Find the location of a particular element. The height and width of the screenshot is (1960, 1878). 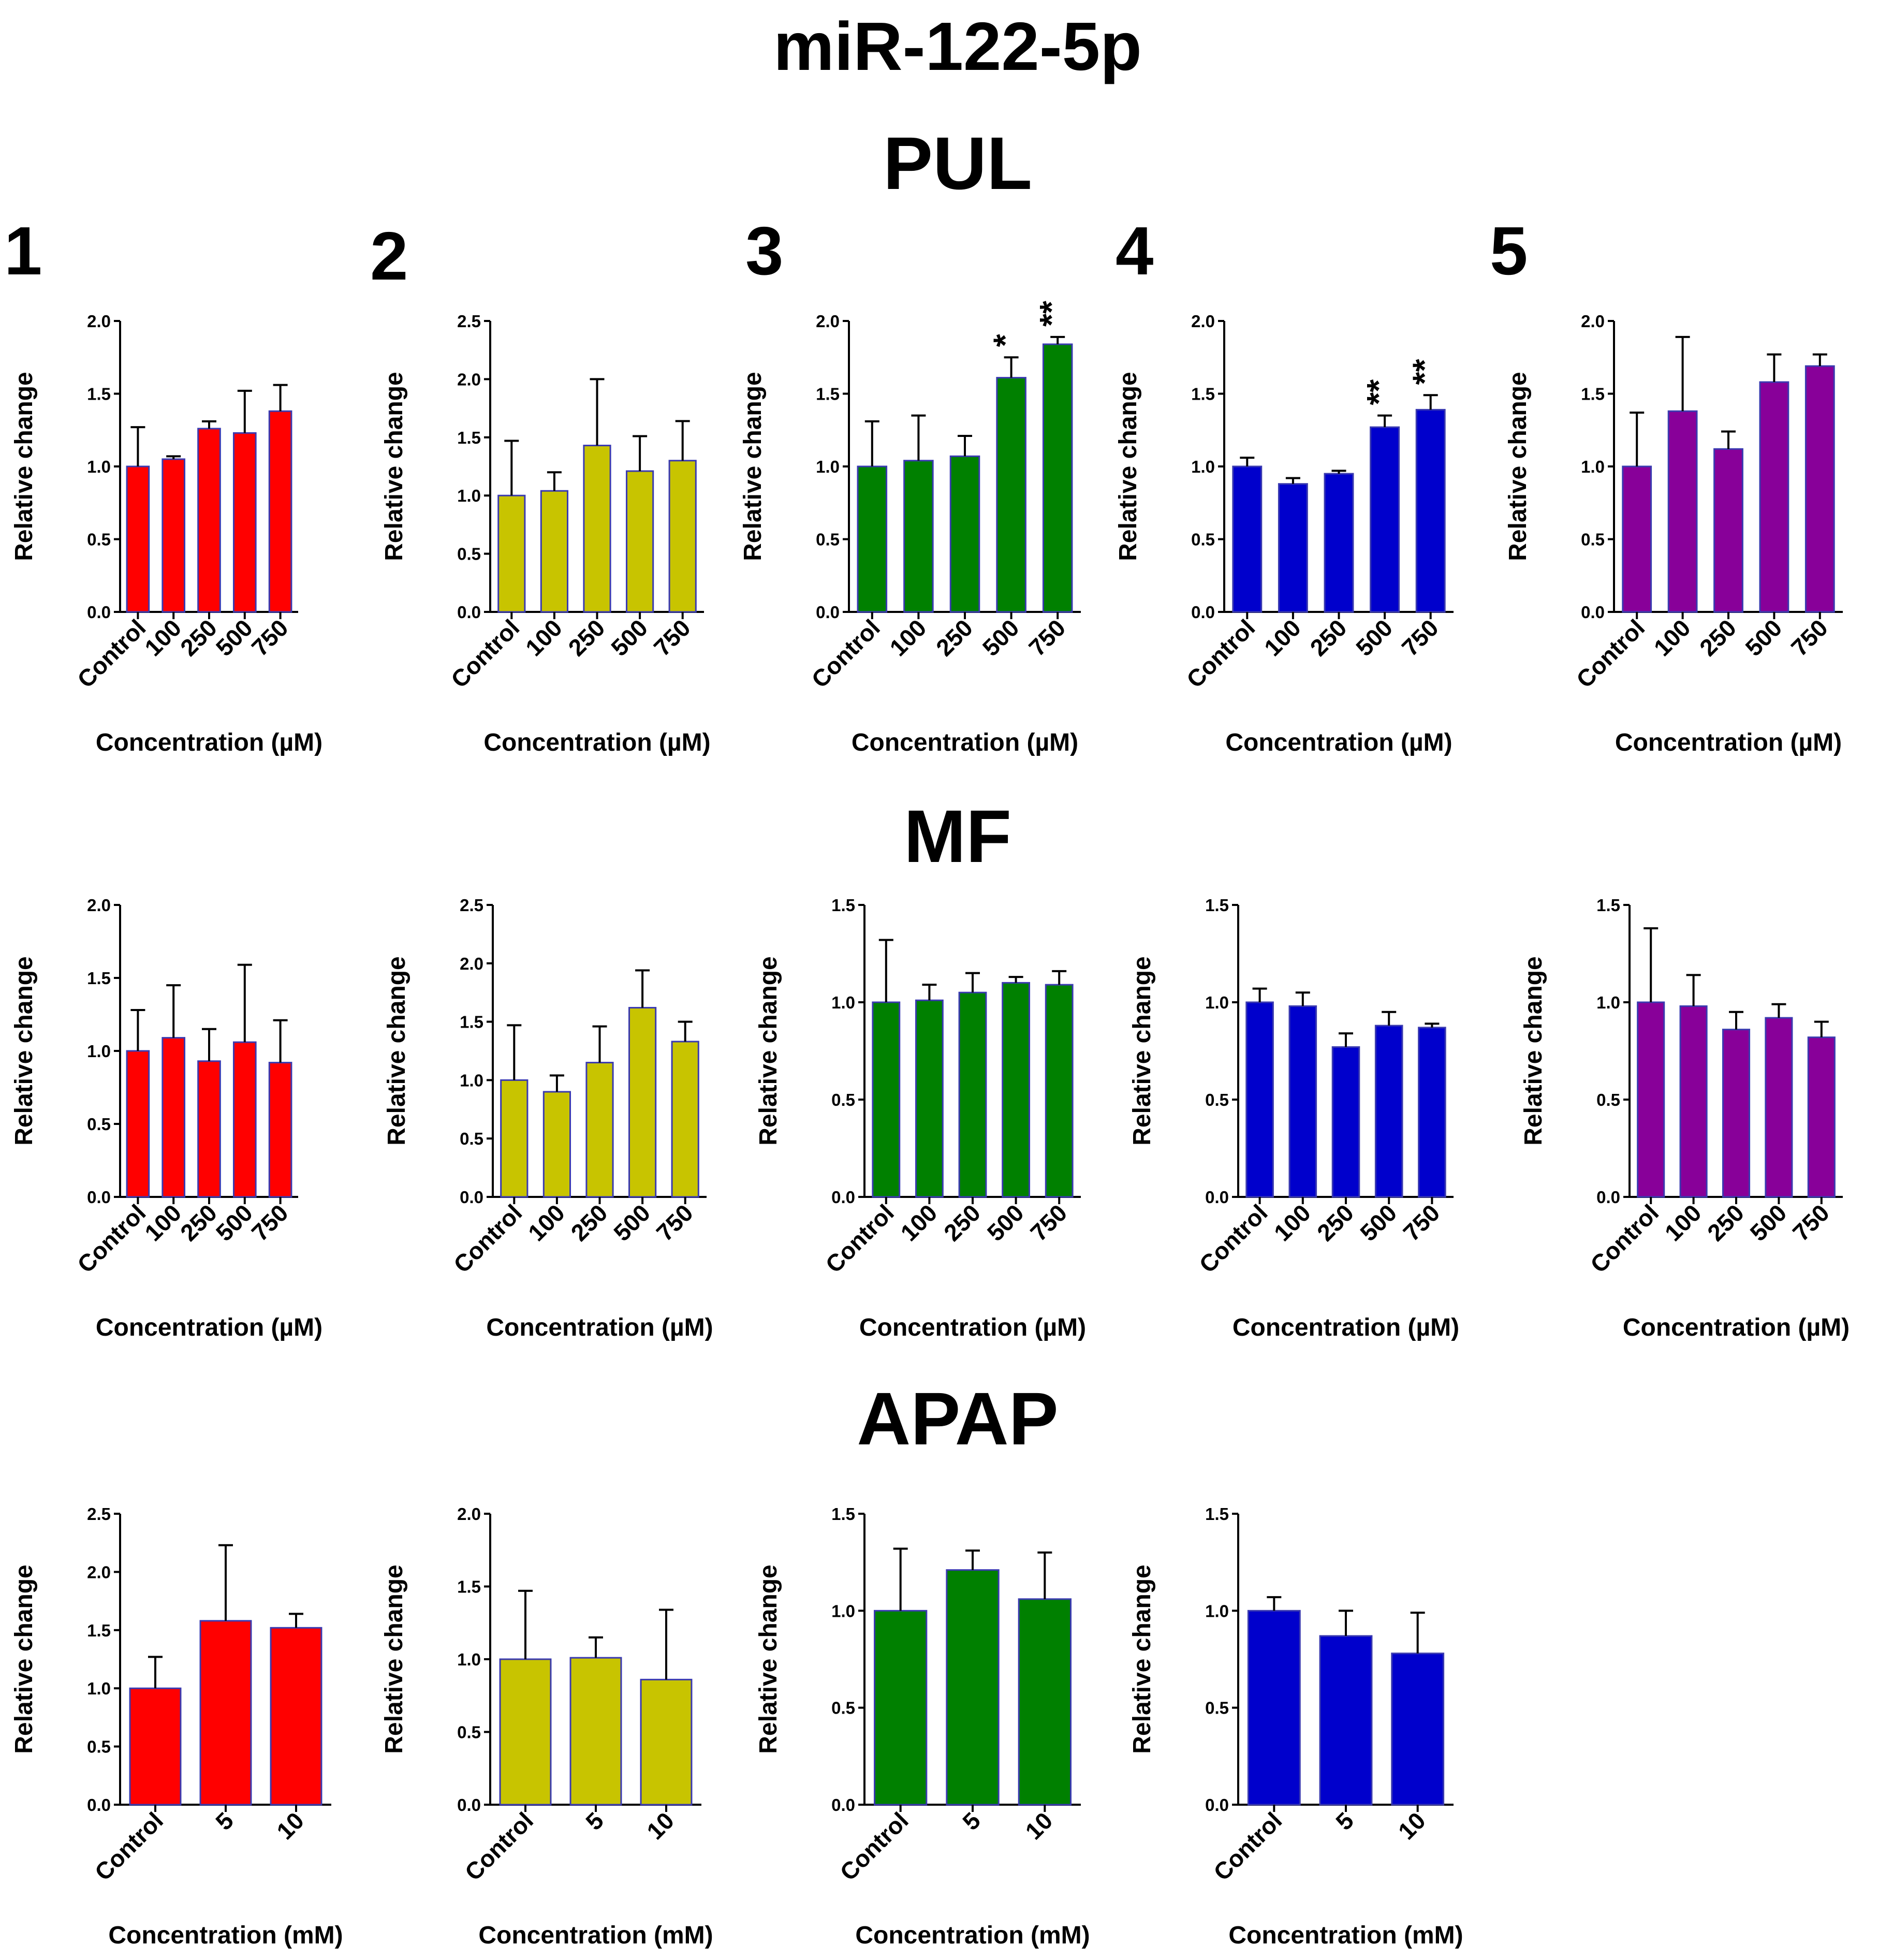

panel-number-3: 3 is located at coordinates (764, 251).